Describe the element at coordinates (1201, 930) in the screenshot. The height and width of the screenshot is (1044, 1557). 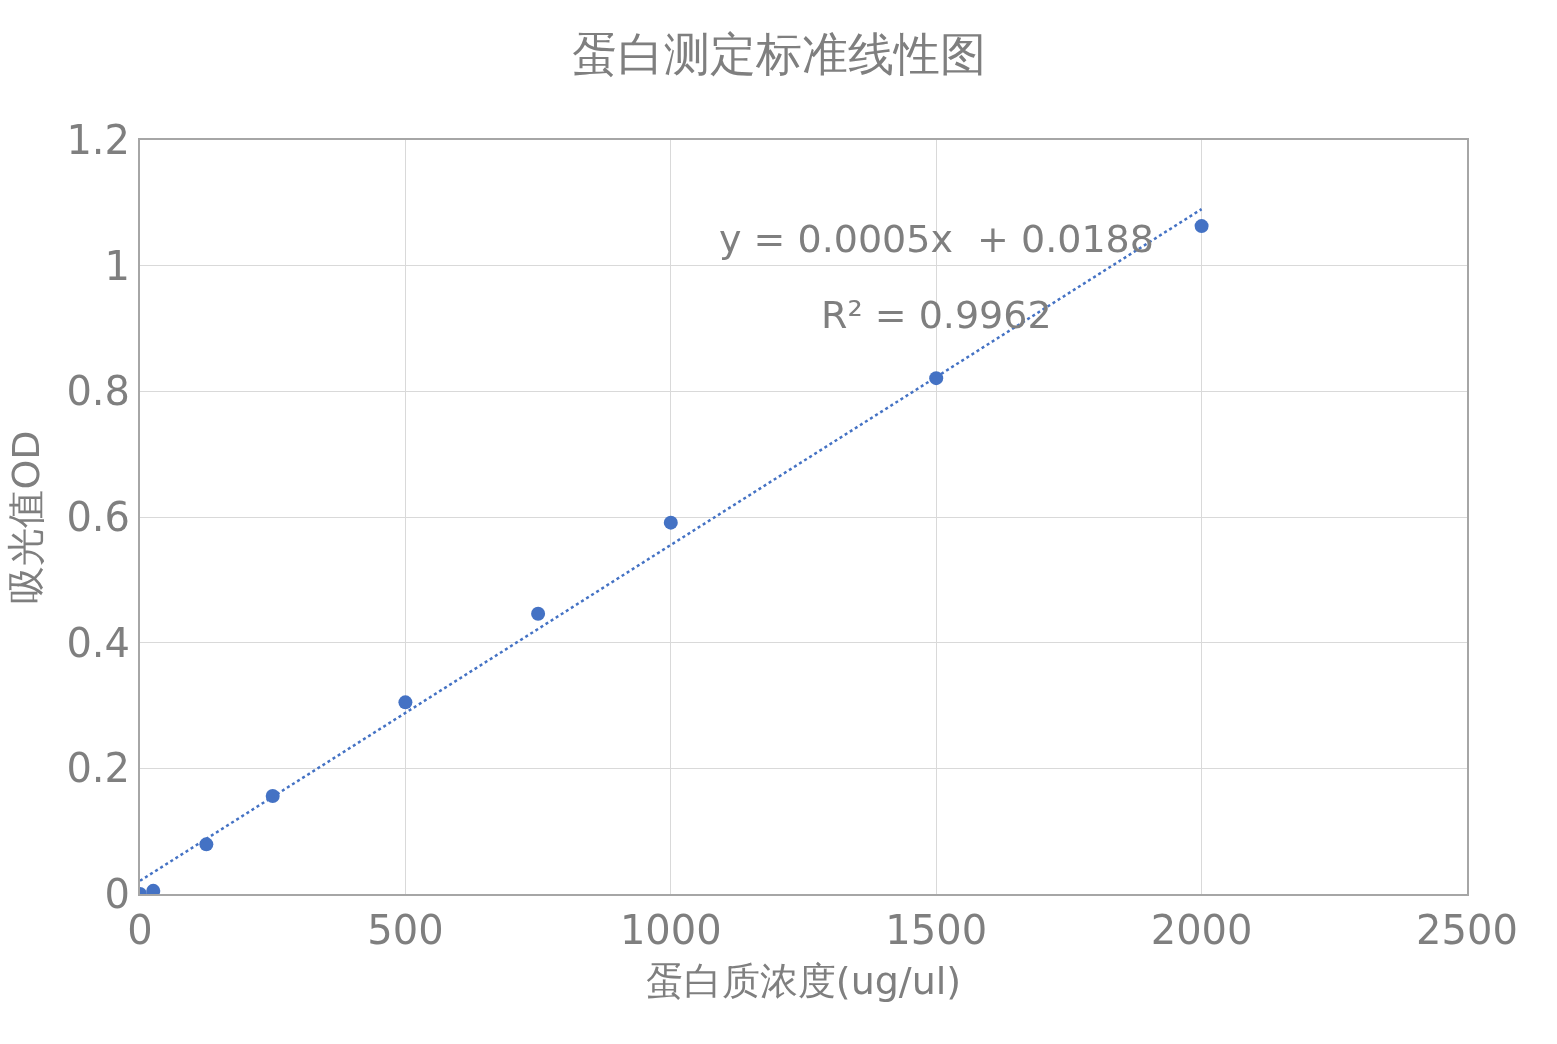
I see `x-tick-label: 2000` at that location.